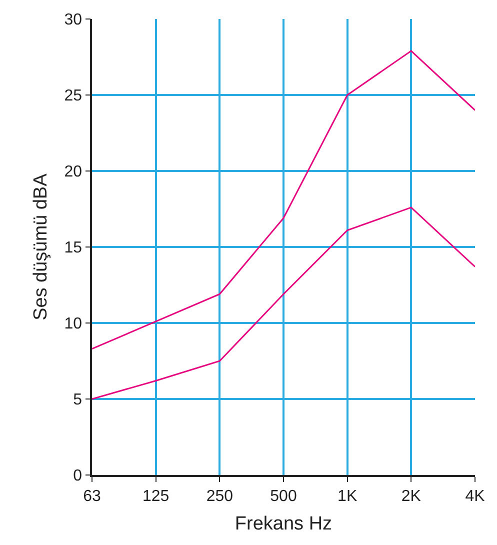 This screenshot has width=497, height=545. I want to click on x-tick-label: 250, so click(220, 496).